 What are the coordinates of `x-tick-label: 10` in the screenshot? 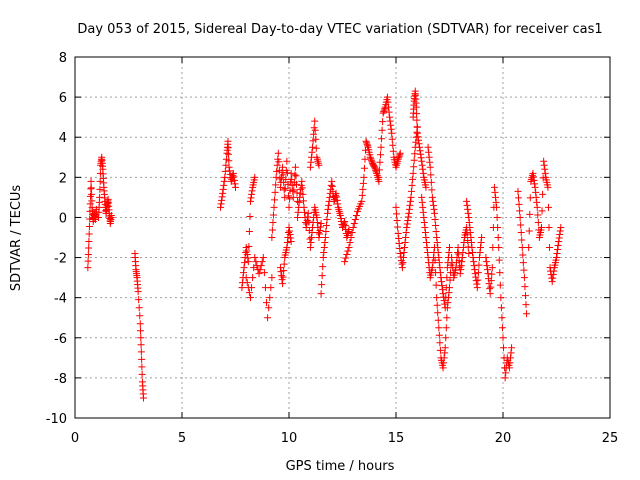 It's located at (289, 438).